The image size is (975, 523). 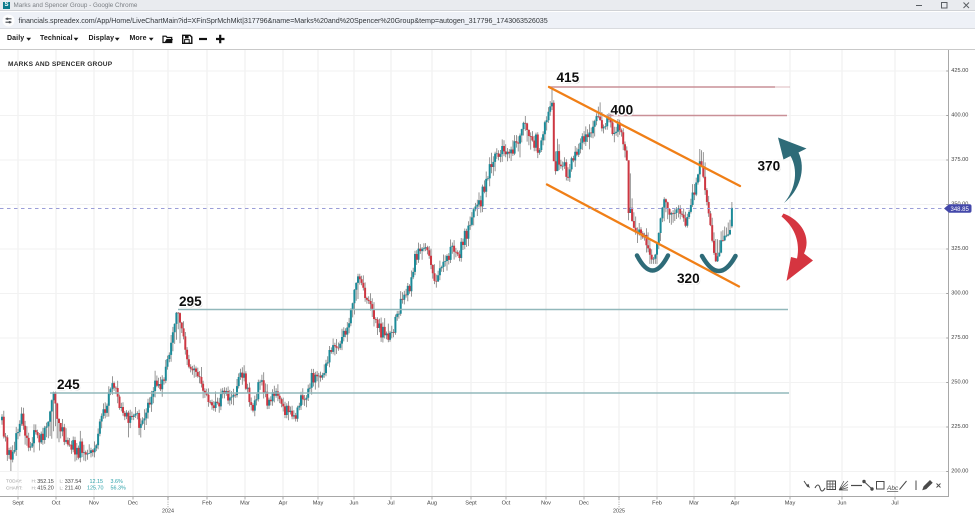 I want to click on svg-text: 348.85, so click(x=960, y=210).